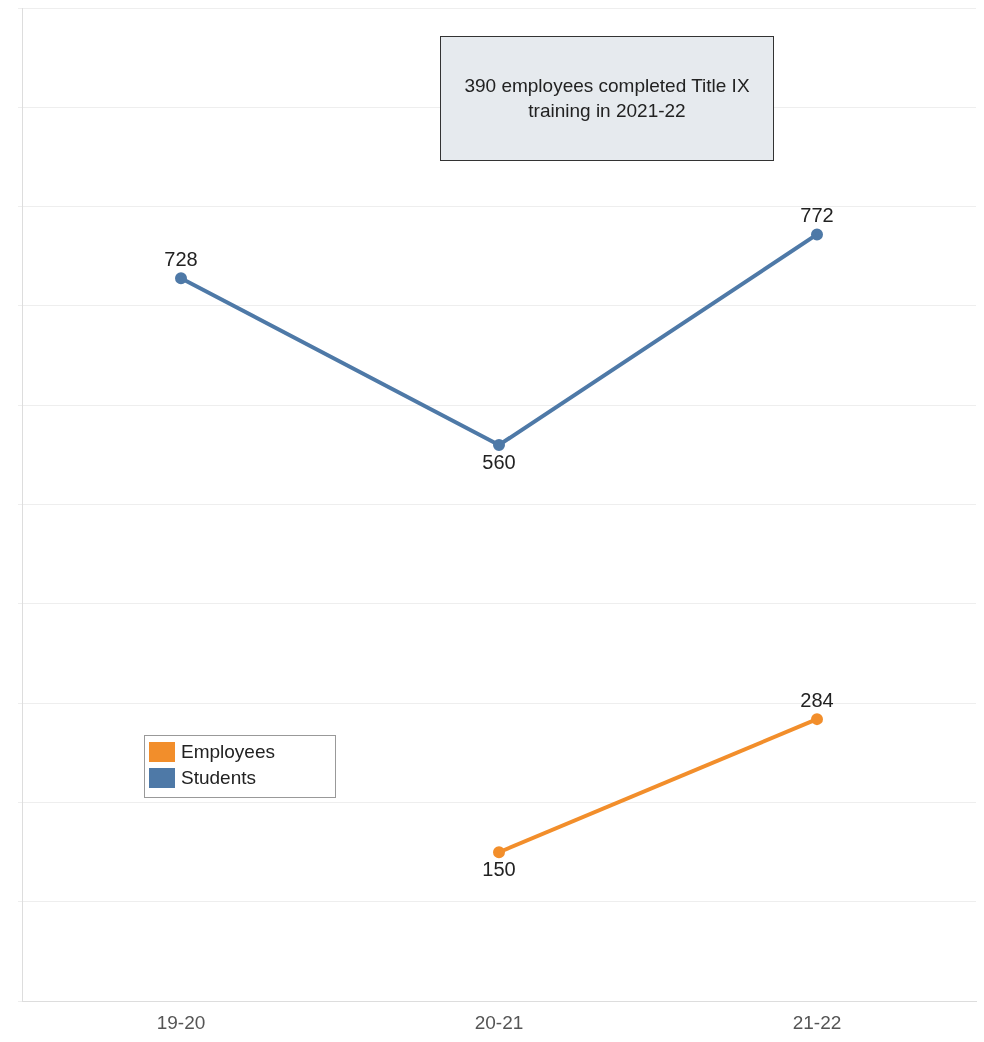 This screenshot has height=1042, width=984. What do you see at coordinates (499, 461) in the screenshot?
I see `data-label: 560` at bounding box center [499, 461].